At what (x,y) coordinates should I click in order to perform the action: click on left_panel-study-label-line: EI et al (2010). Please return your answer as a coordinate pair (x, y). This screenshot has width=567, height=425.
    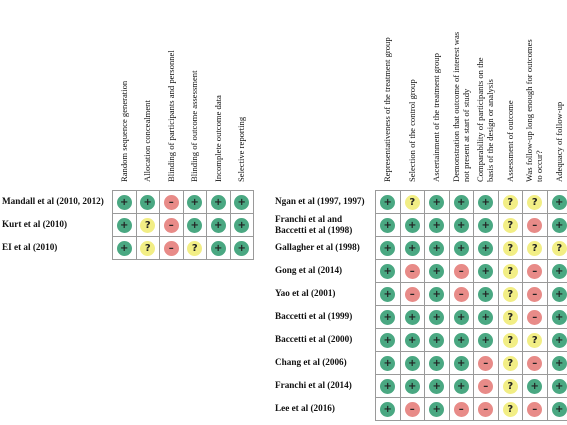
    Looking at the image, I should click on (30, 247).